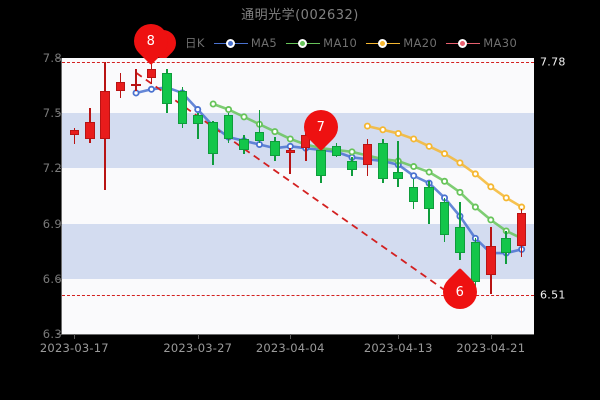  I want to click on legend-item-ma30: MA30, so click(481, 43).